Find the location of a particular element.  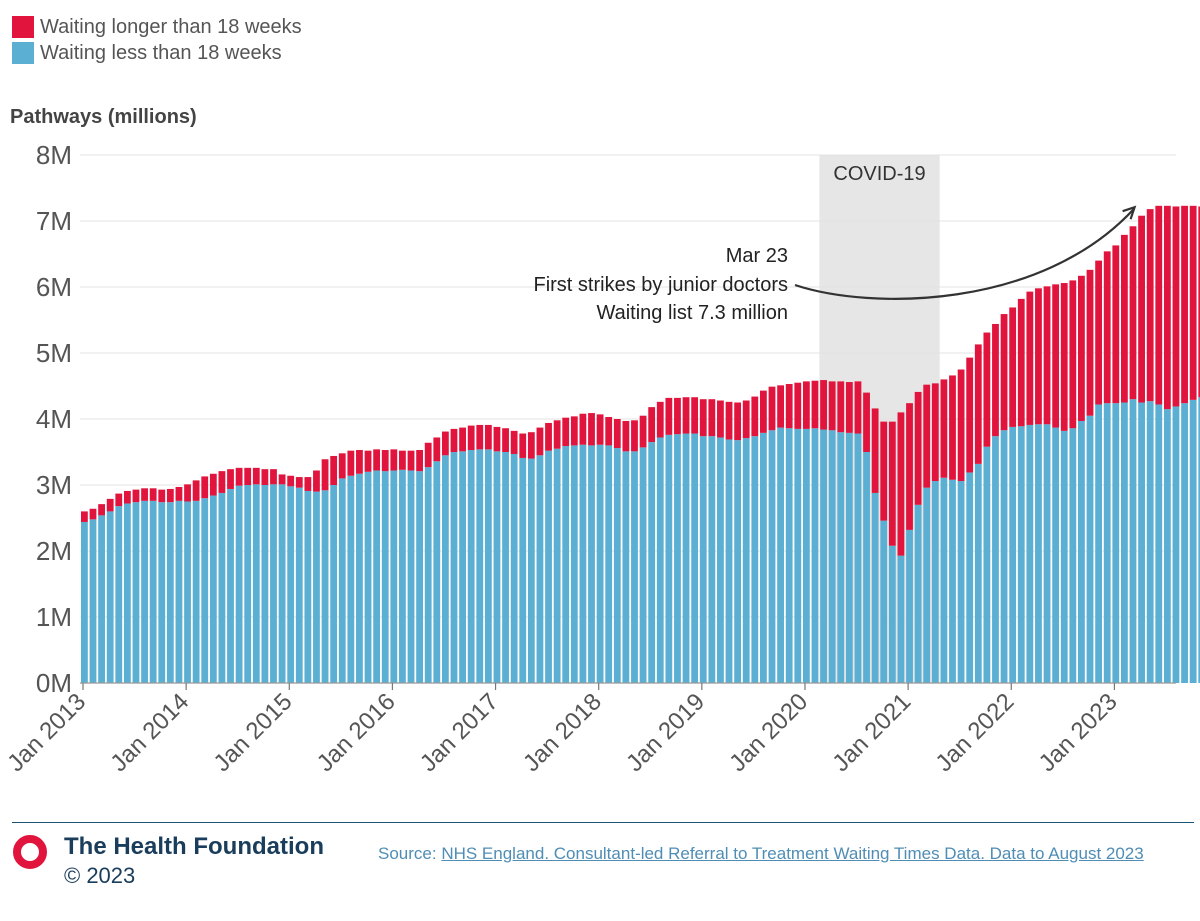

legend-item-longer: Waiting longer than 18 weeks is located at coordinates (157, 27).